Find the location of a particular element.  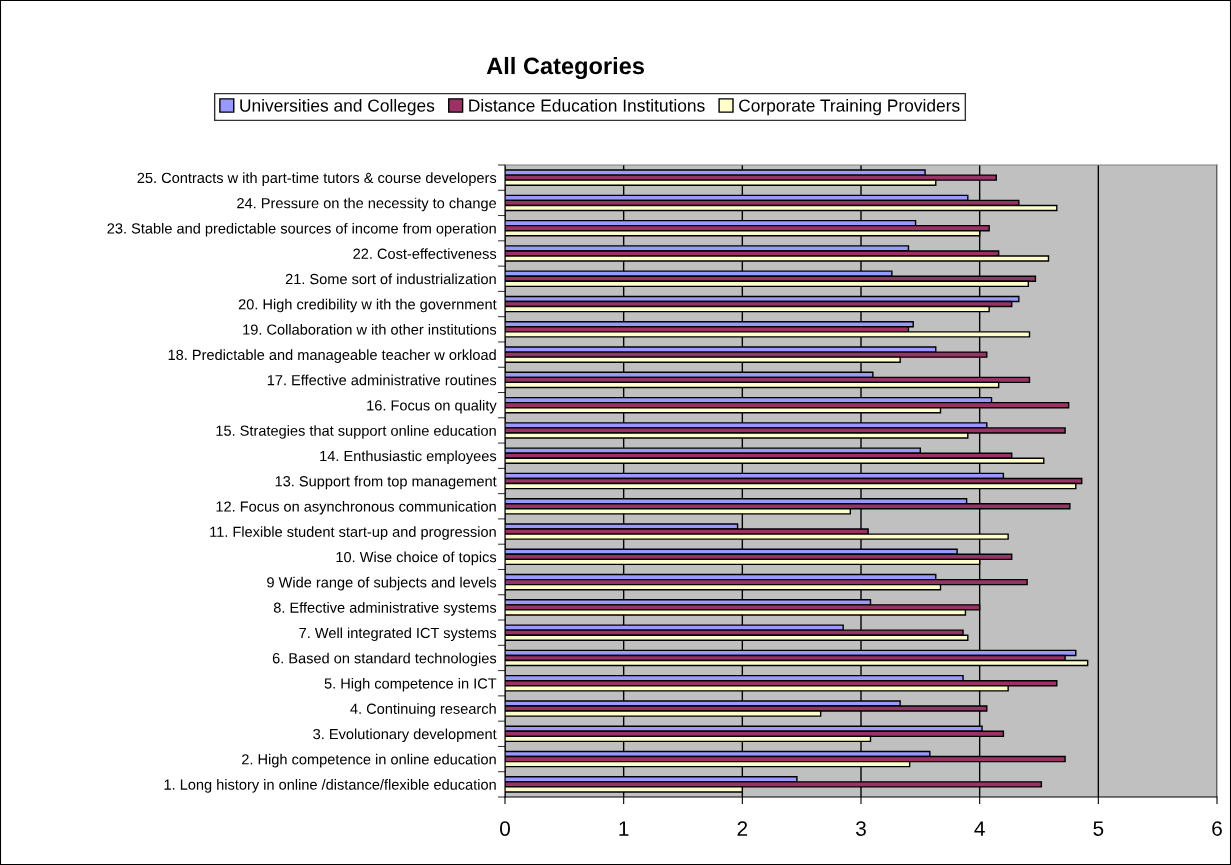

x-tick-label: 4 is located at coordinates (979, 828).